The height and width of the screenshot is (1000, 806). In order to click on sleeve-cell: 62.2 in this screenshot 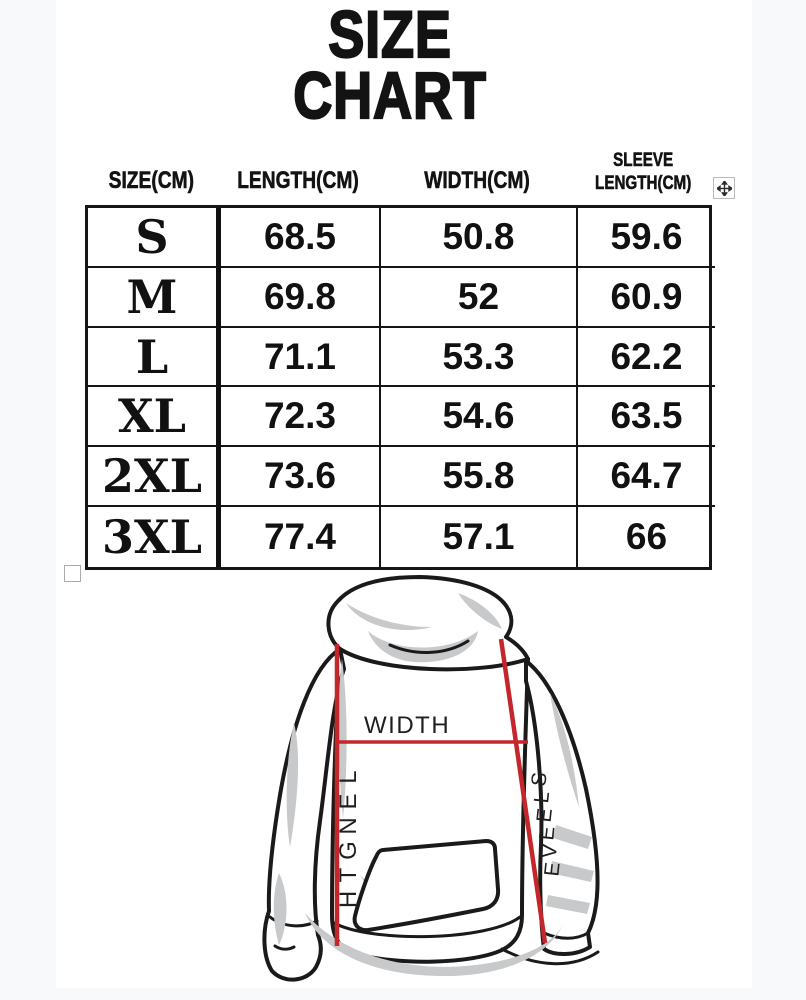, I will do `click(646, 358)`.